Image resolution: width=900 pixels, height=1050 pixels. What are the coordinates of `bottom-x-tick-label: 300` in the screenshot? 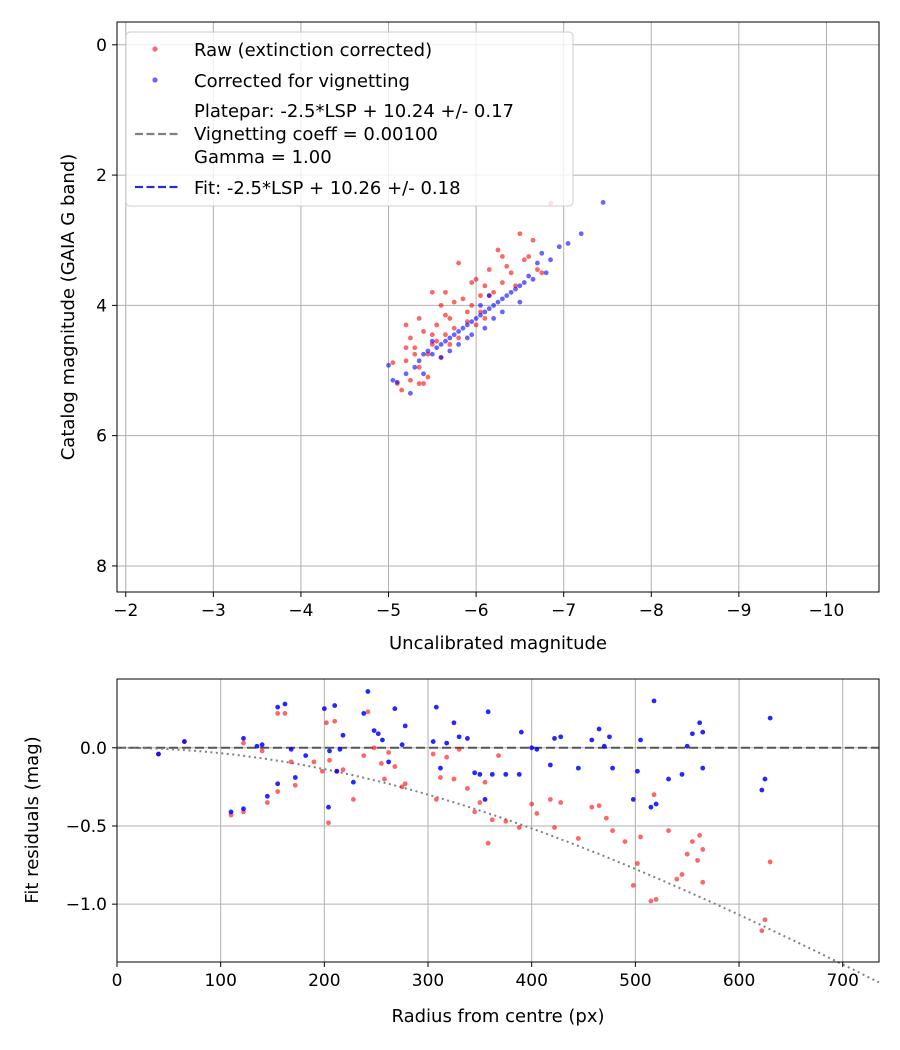 It's located at (428, 981).